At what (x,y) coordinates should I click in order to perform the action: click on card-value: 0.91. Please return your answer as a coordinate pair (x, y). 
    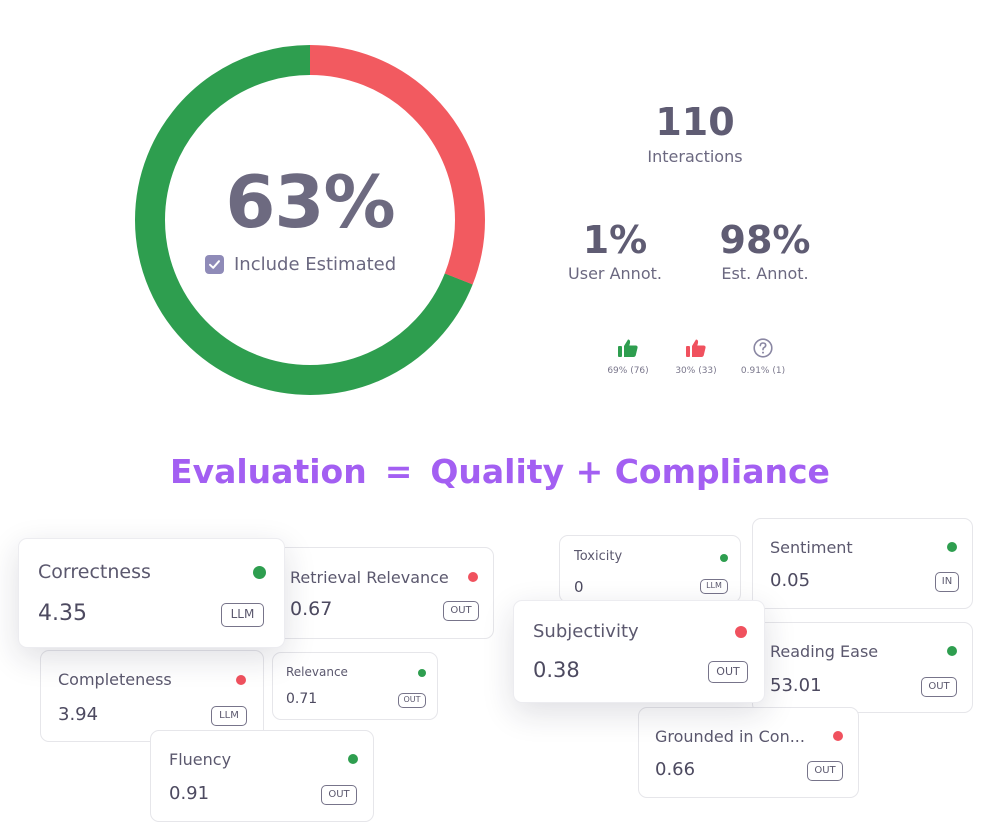
    Looking at the image, I should click on (189, 793).